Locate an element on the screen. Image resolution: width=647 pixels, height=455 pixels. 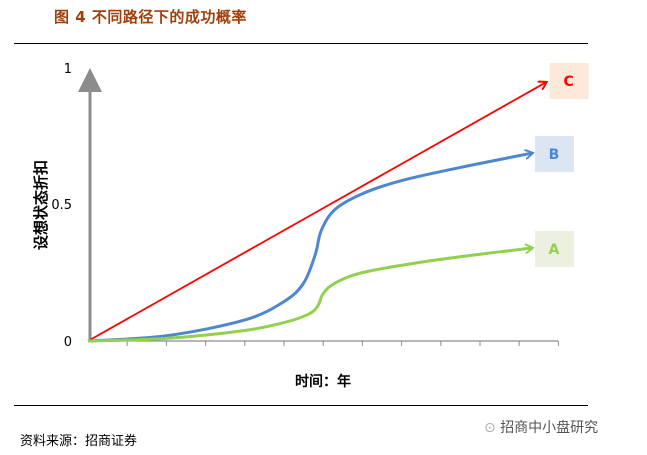
series-label-C: C is located at coordinates (568, 82).